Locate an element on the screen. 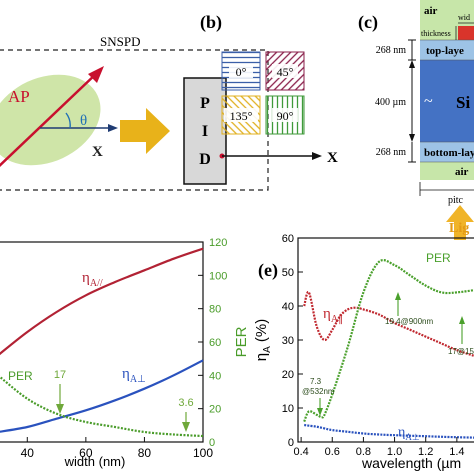  panel-c-letter: (c) is located at coordinates (368, 22).